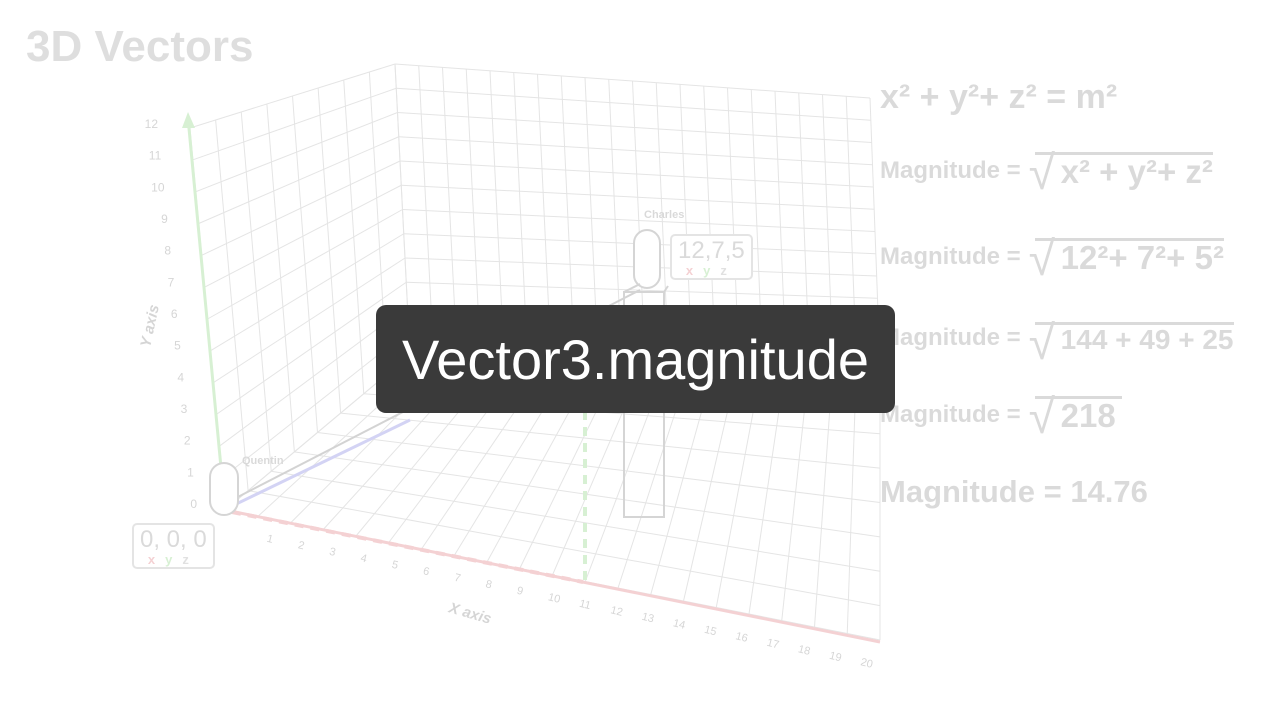  What do you see at coordinates (152, 124) in the screenshot?
I see `y-tick-label: 12` at bounding box center [152, 124].